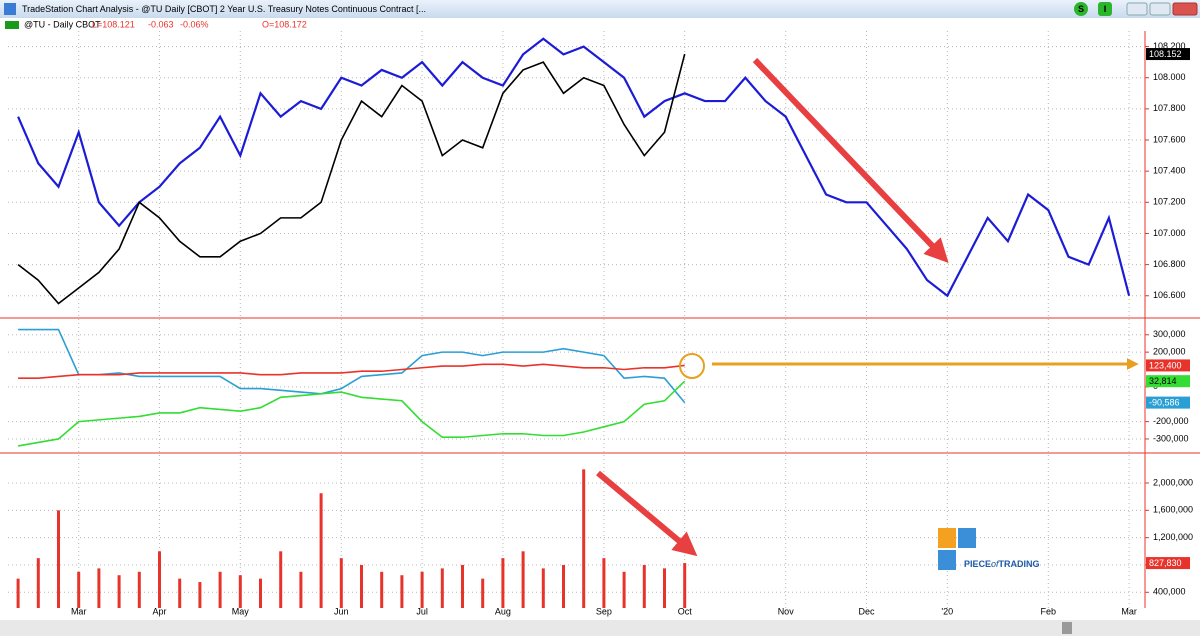  What do you see at coordinates (604, 611) in the screenshot?
I see `x-tick-label: Sep` at bounding box center [604, 611].